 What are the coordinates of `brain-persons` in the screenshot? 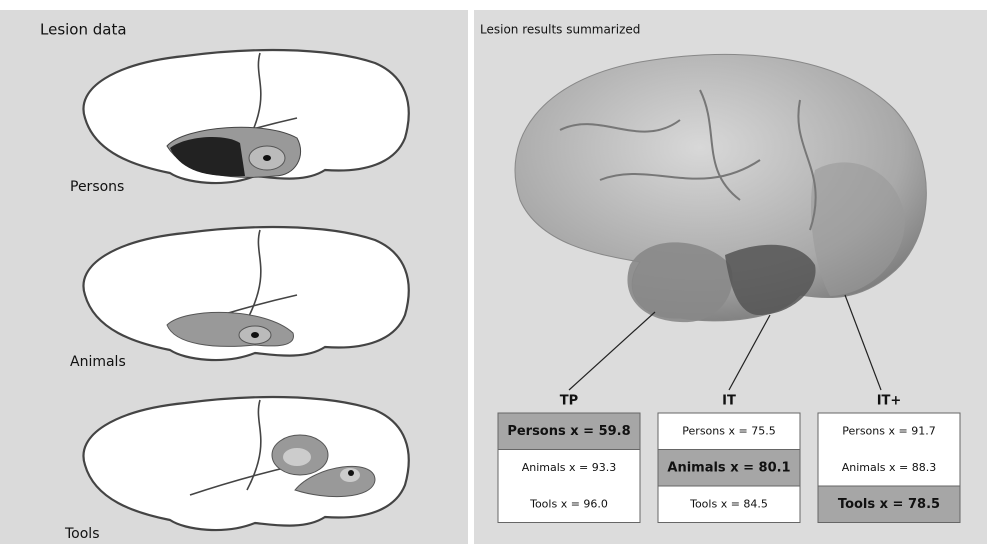 It's located at (246, 116).